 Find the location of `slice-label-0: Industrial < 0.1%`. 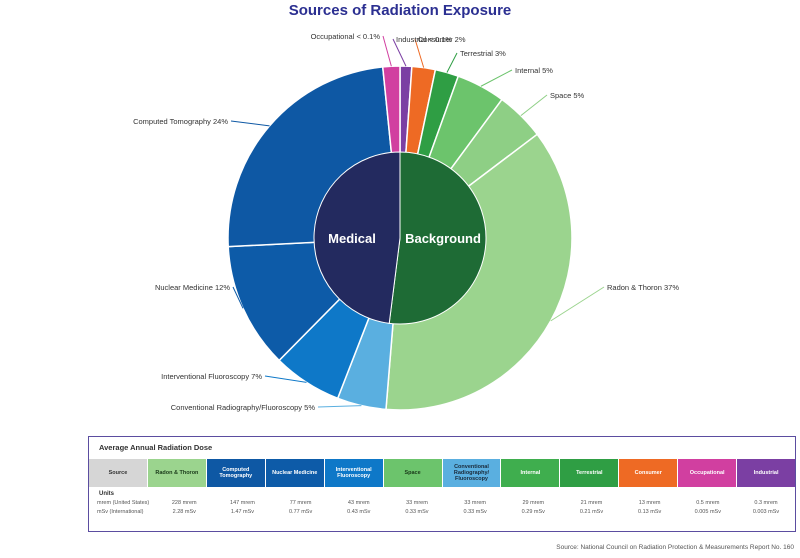

slice-label-0: Industrial < 0.1% is located at coordinates (424, 39).